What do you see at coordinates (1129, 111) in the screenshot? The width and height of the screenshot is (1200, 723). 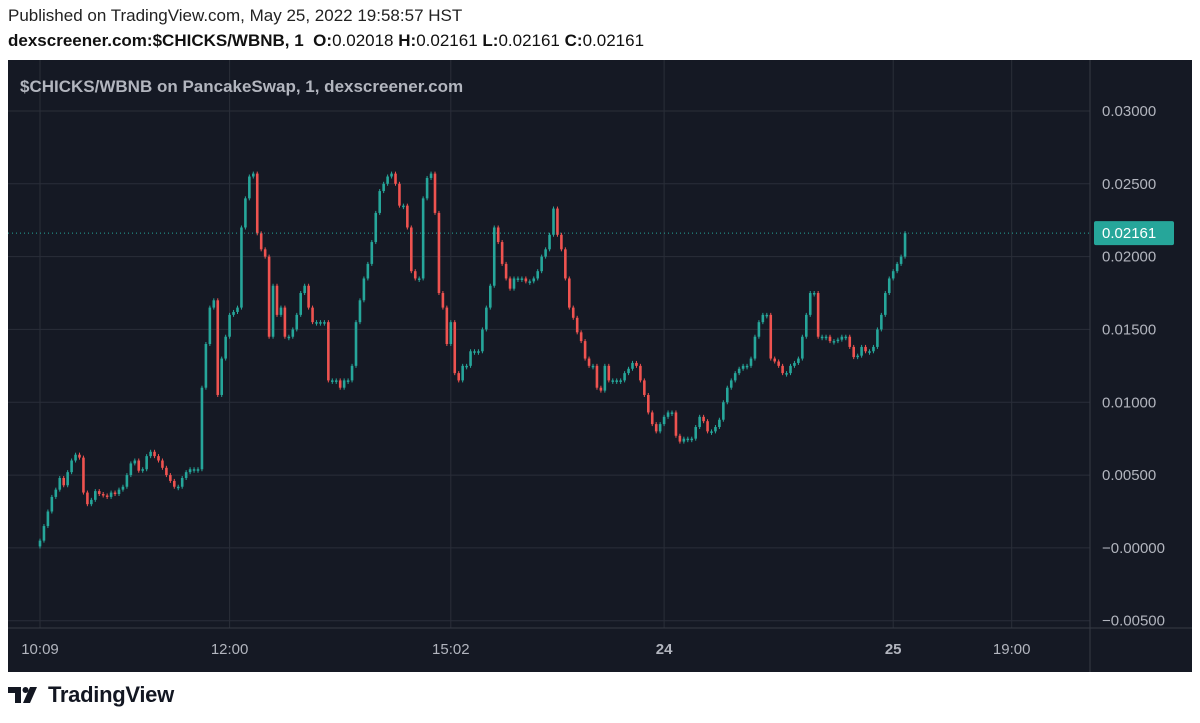 I see `y-tick-label: 0.03000` at bounding box center [1129, 111].